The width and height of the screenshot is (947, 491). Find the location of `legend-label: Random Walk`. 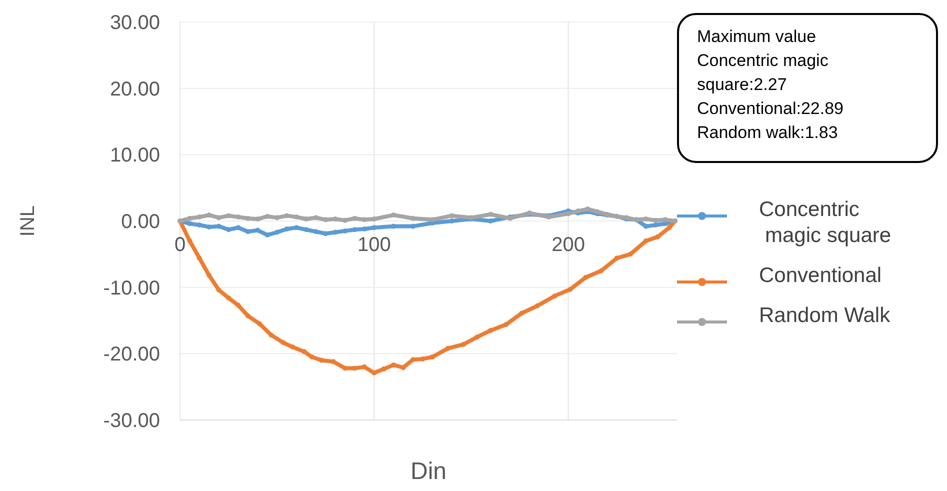

legend-label: Random Walk is located at coordinates (825, 315).